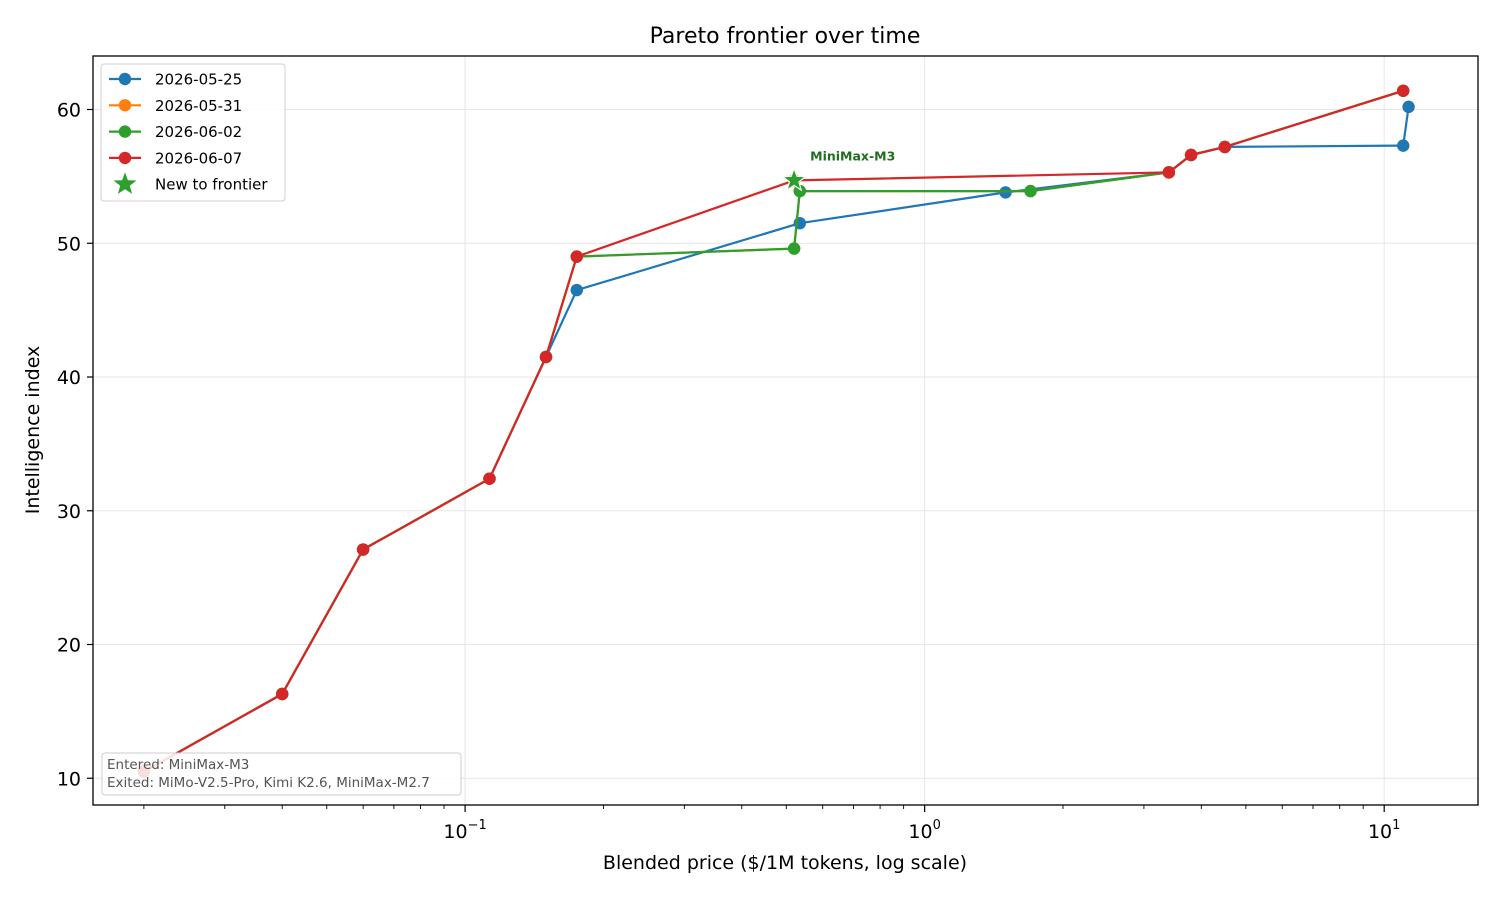  I want to click on x-axis-label: Blended price ($/1M tokens, log scale), so click(785, 863).